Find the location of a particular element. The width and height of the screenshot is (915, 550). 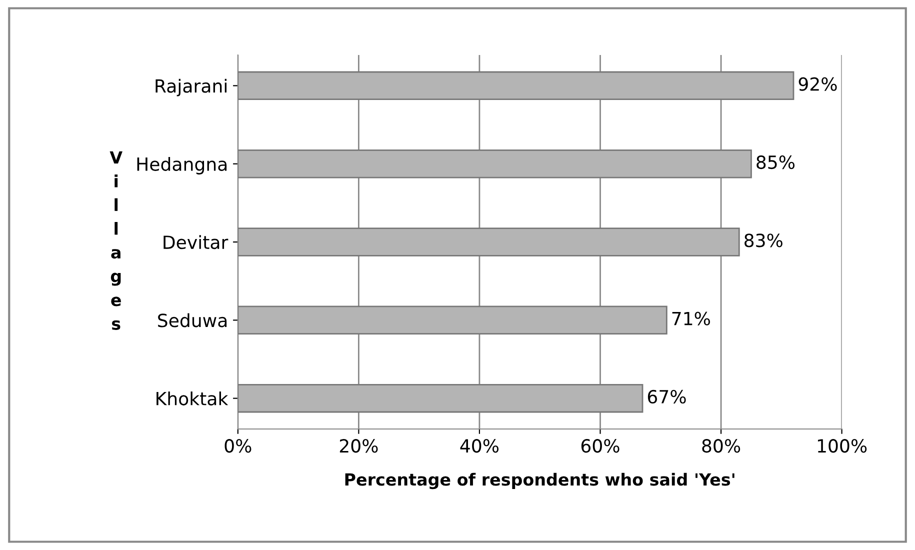

data-label: 67% is located at coordinates (667, 397).